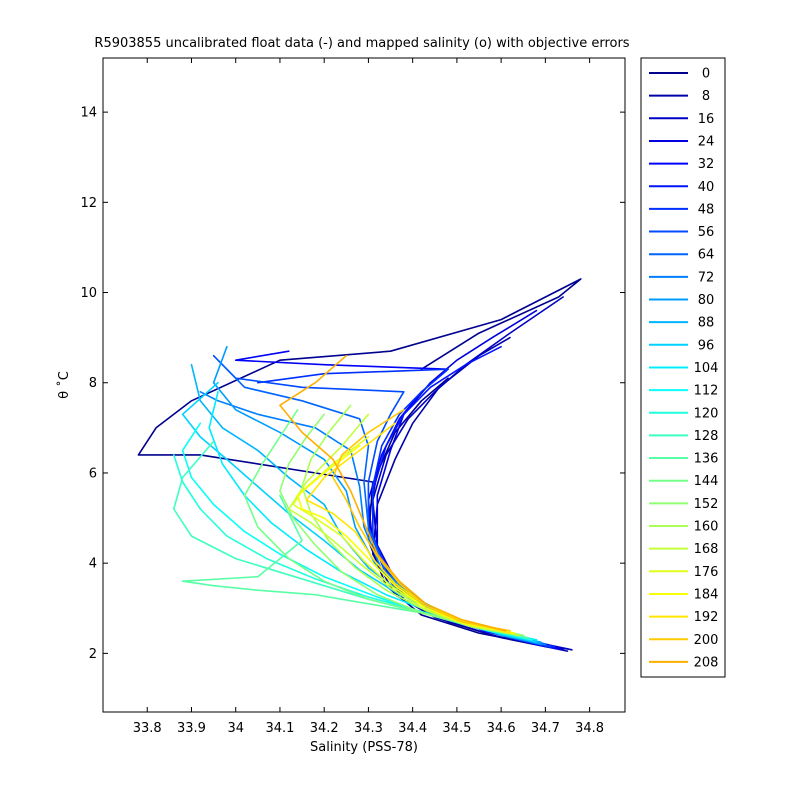 Image resolution: width=800 pixels, height=800 pixels. Describe the element at coordinates (456, 728) in the screenshot. I see `x-tick-label: 34.5` at that location.